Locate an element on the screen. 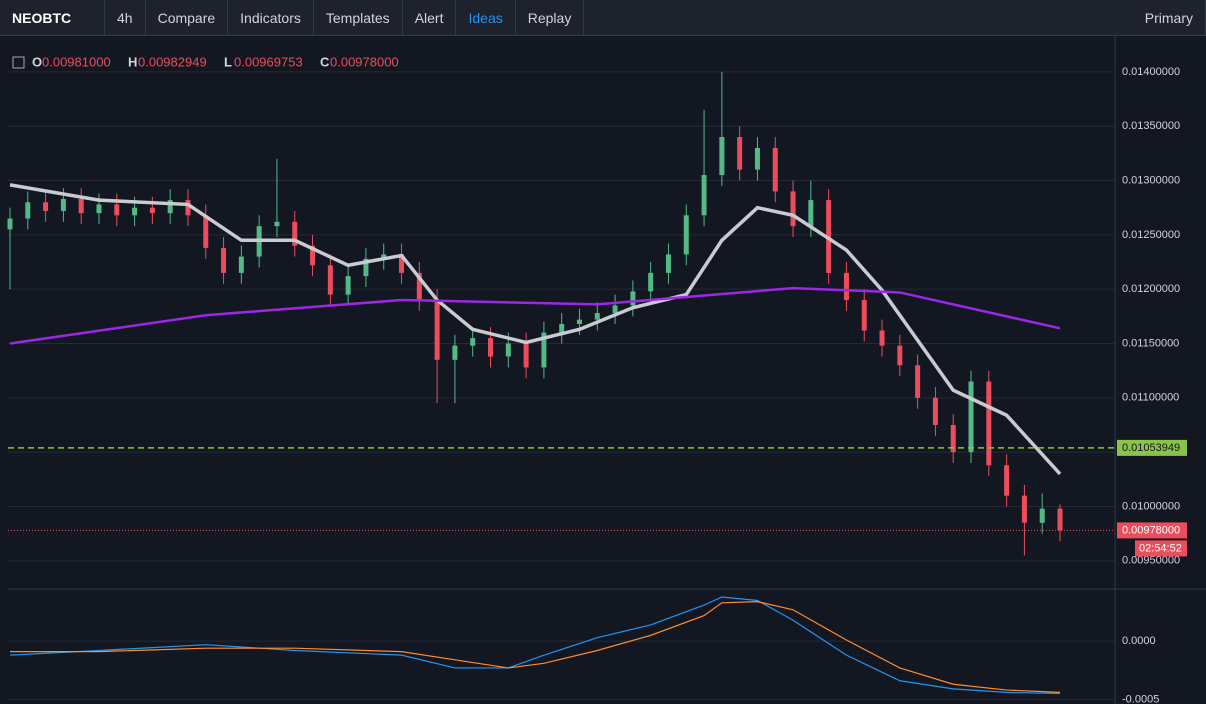  symbol: NEOBTC is located at coordinates (52, 18).